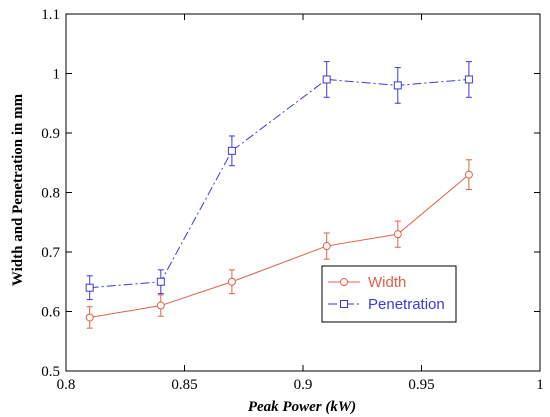  Describe the element at coordinates (50, 253) in the screenshot. I see `y-tick-label: 0.7` at that location.